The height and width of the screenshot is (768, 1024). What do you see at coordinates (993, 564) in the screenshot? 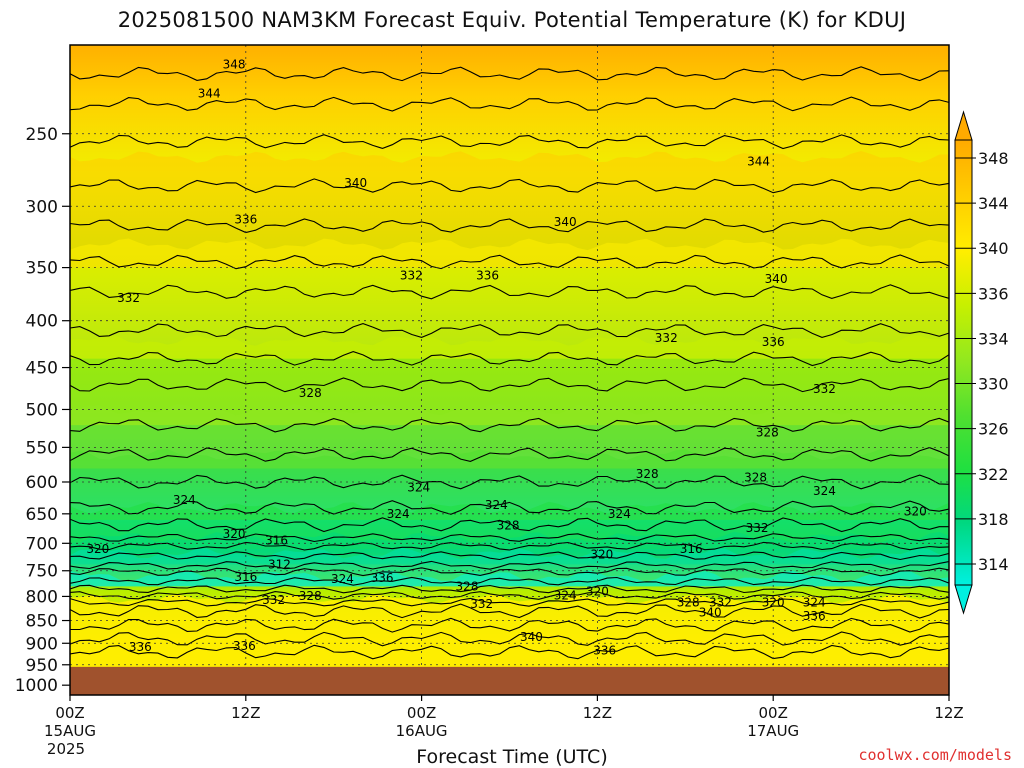
I see `colorbar-label: 314` at bounding box center [993, 564].